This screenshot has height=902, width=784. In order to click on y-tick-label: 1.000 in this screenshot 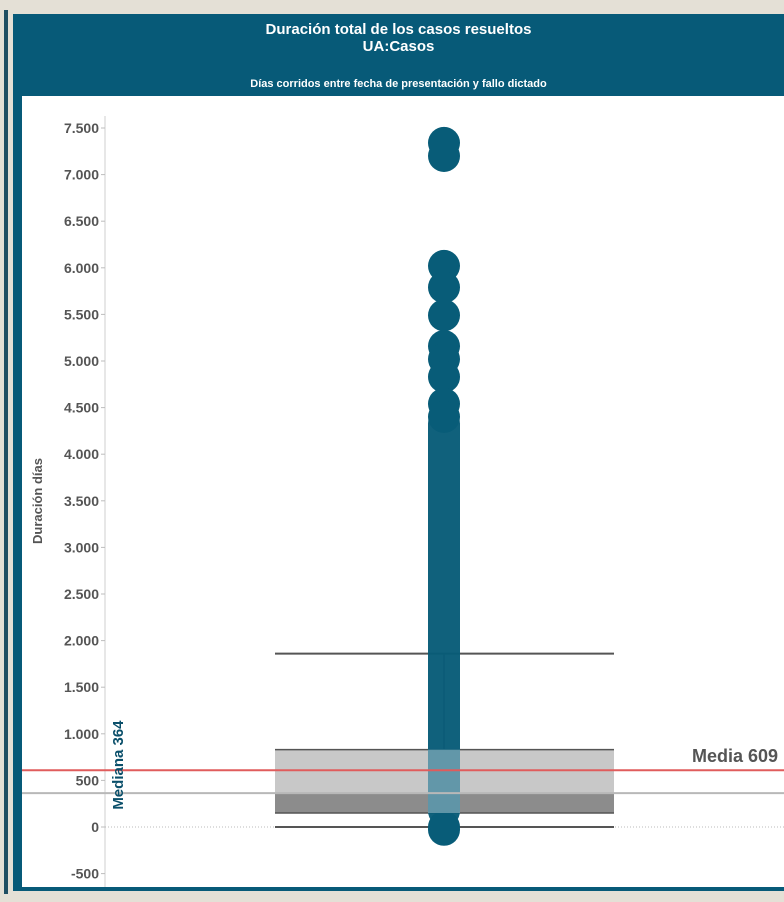, I will do `click(81, 734)`.